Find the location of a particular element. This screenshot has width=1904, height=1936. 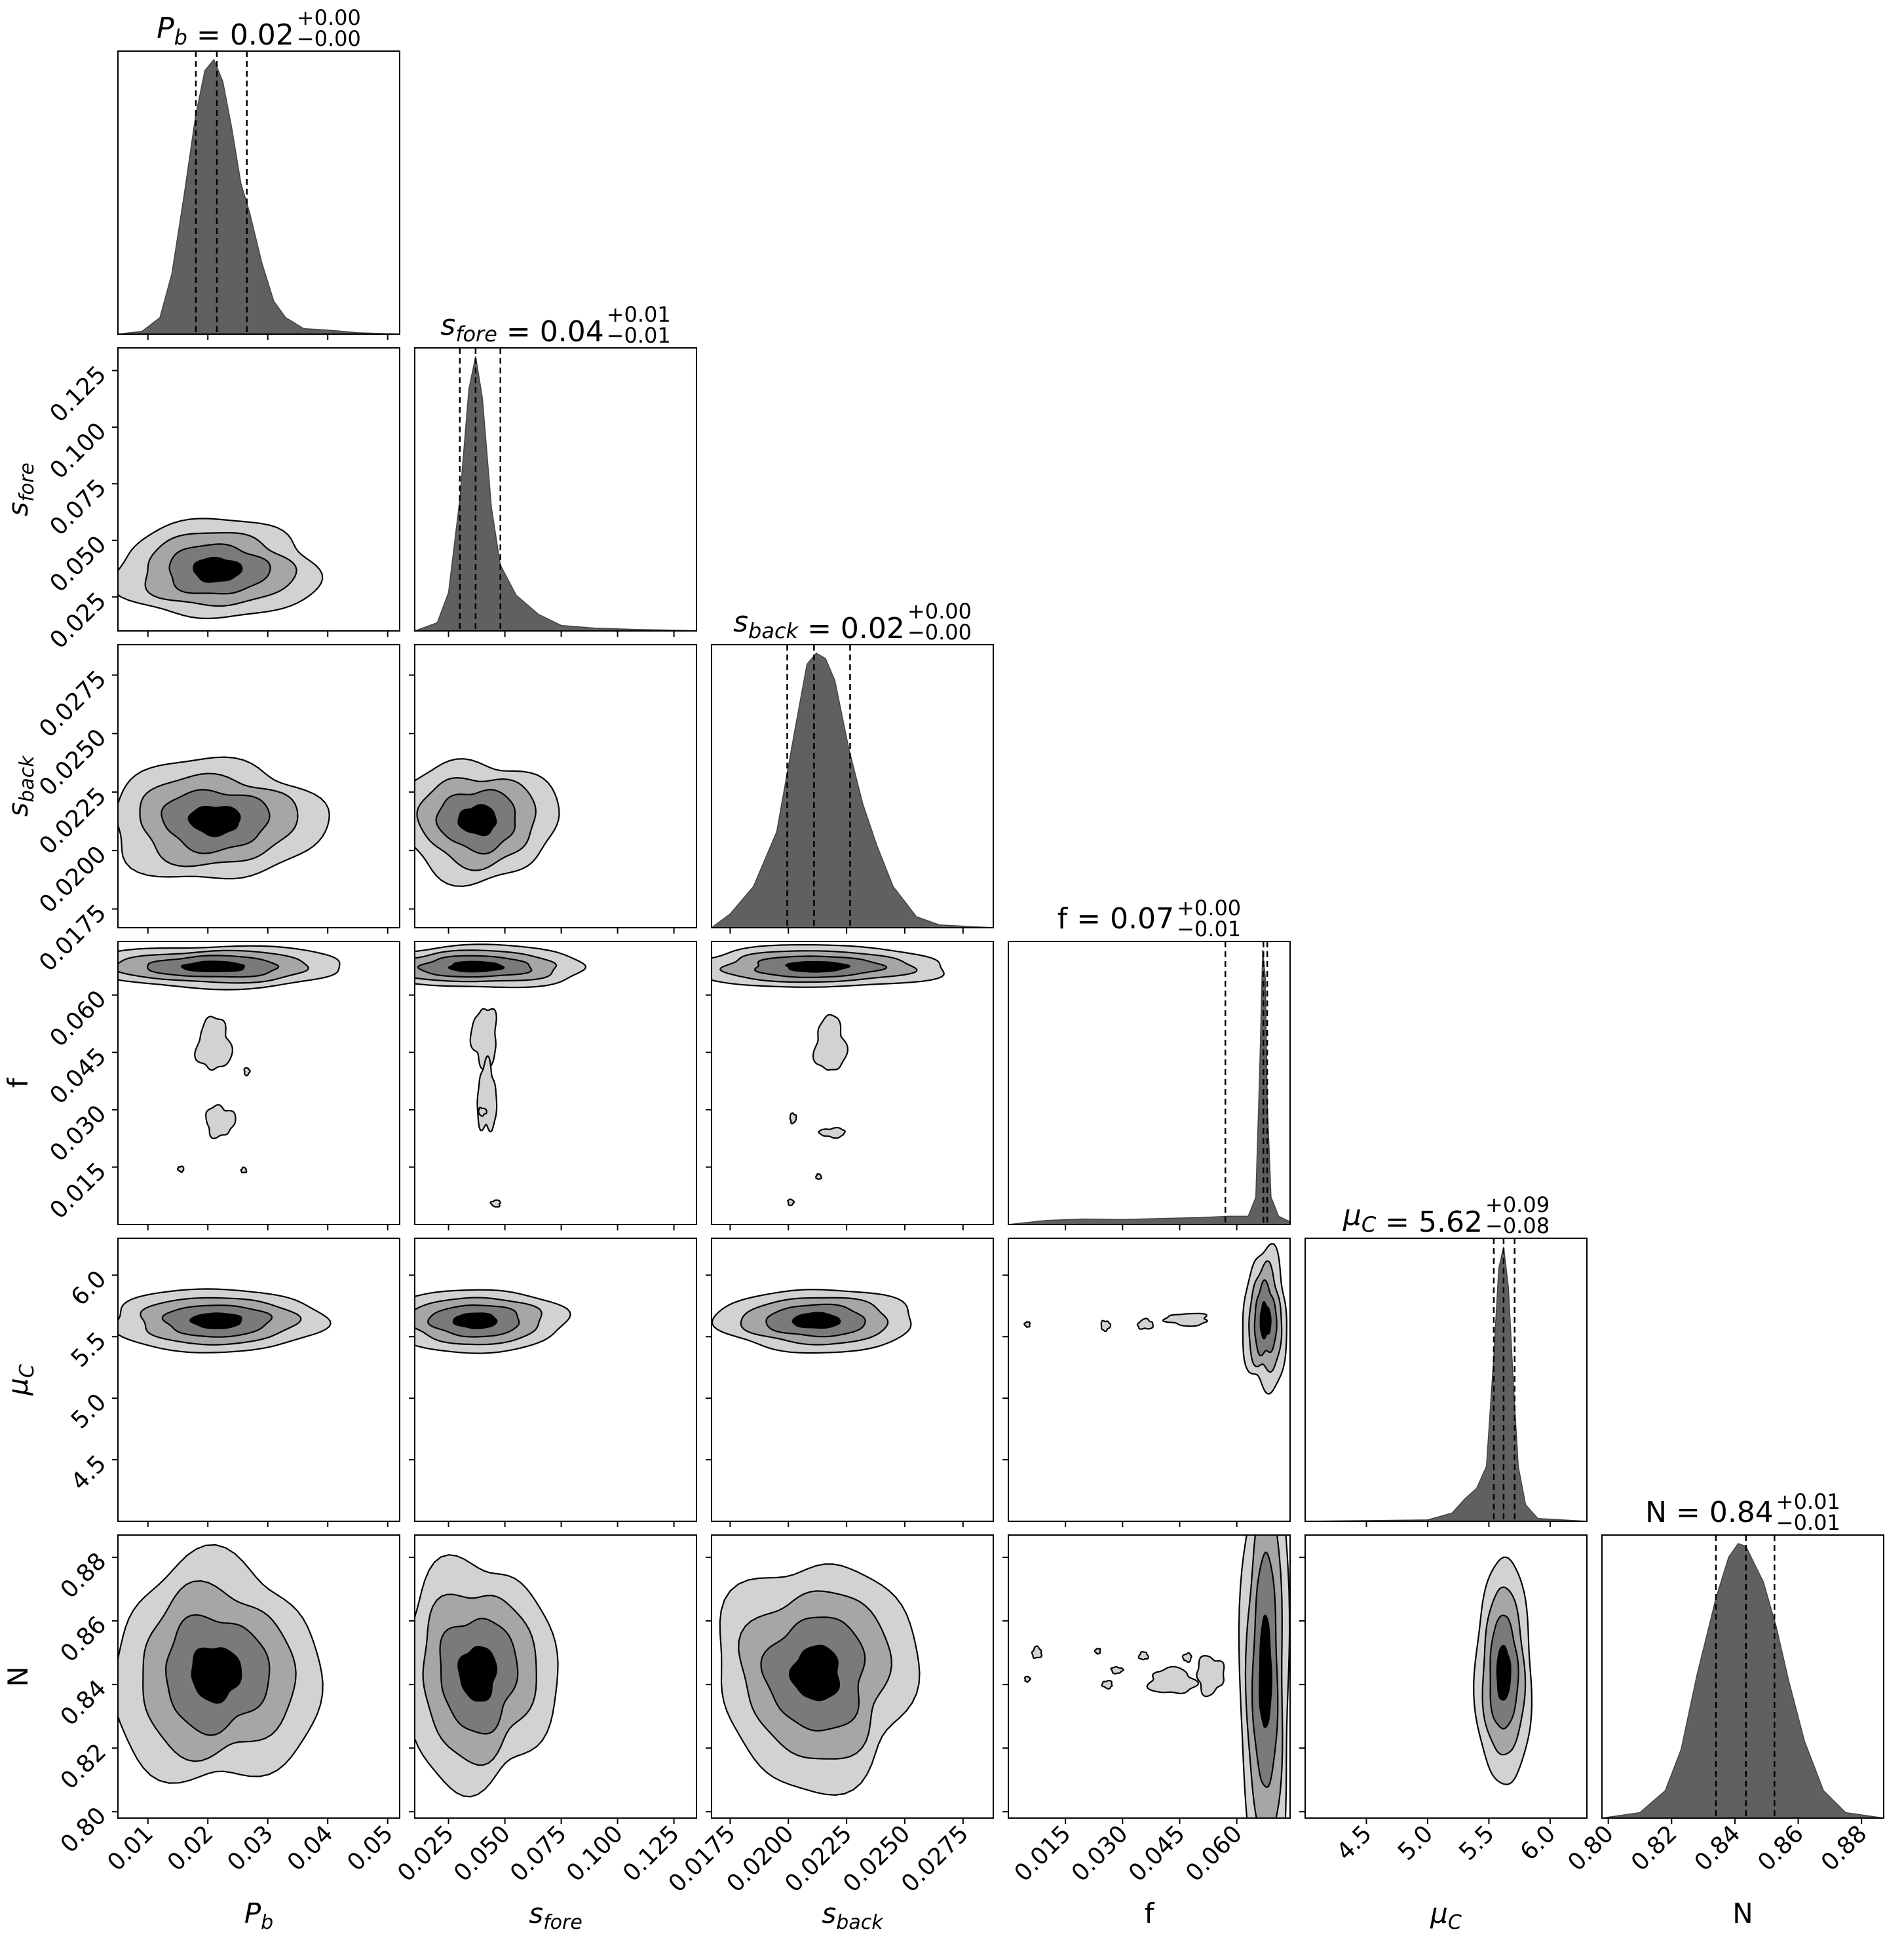

x-tick-label: 0.060 is located at coordinates (1214, 1853).